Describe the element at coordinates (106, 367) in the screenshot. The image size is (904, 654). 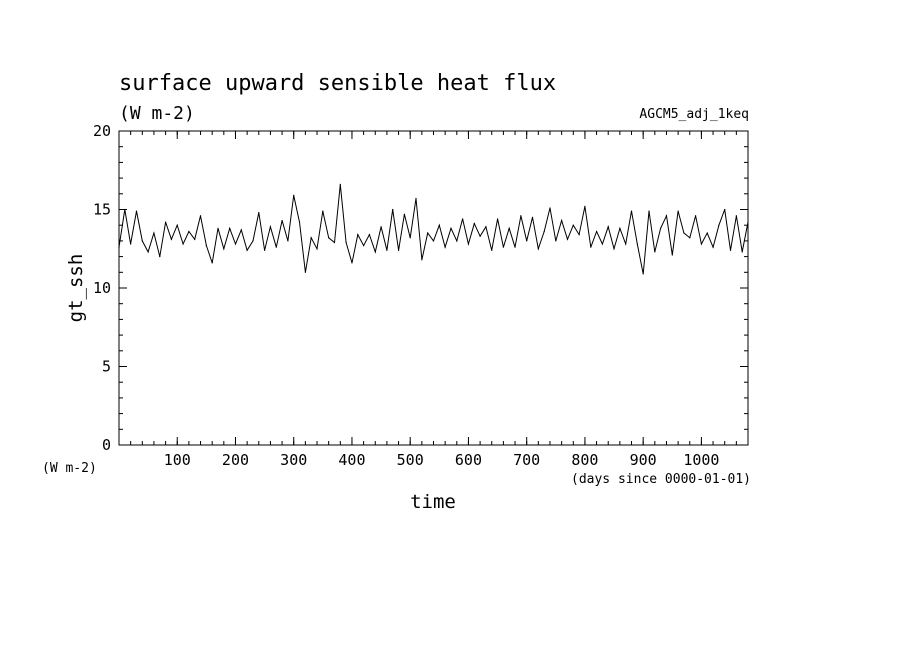
I see `y-tick-label: 5` at that location.